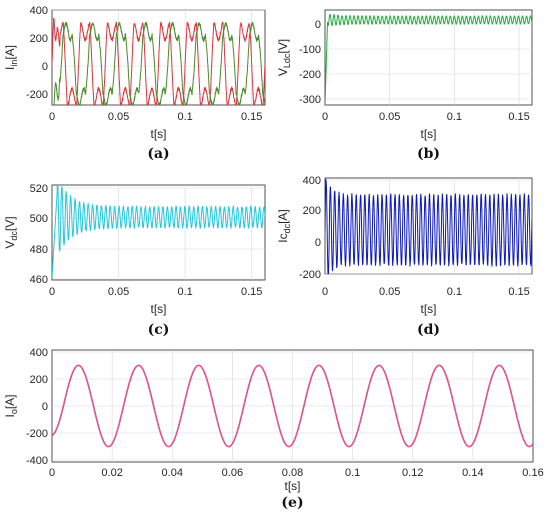 Image resolution: width=550 pixels, height=521 pixels. What do you see at coordinates (111, 473) in the screenshot?
I see `x-tick-label: 0.02` at bounding box center [111, 473].